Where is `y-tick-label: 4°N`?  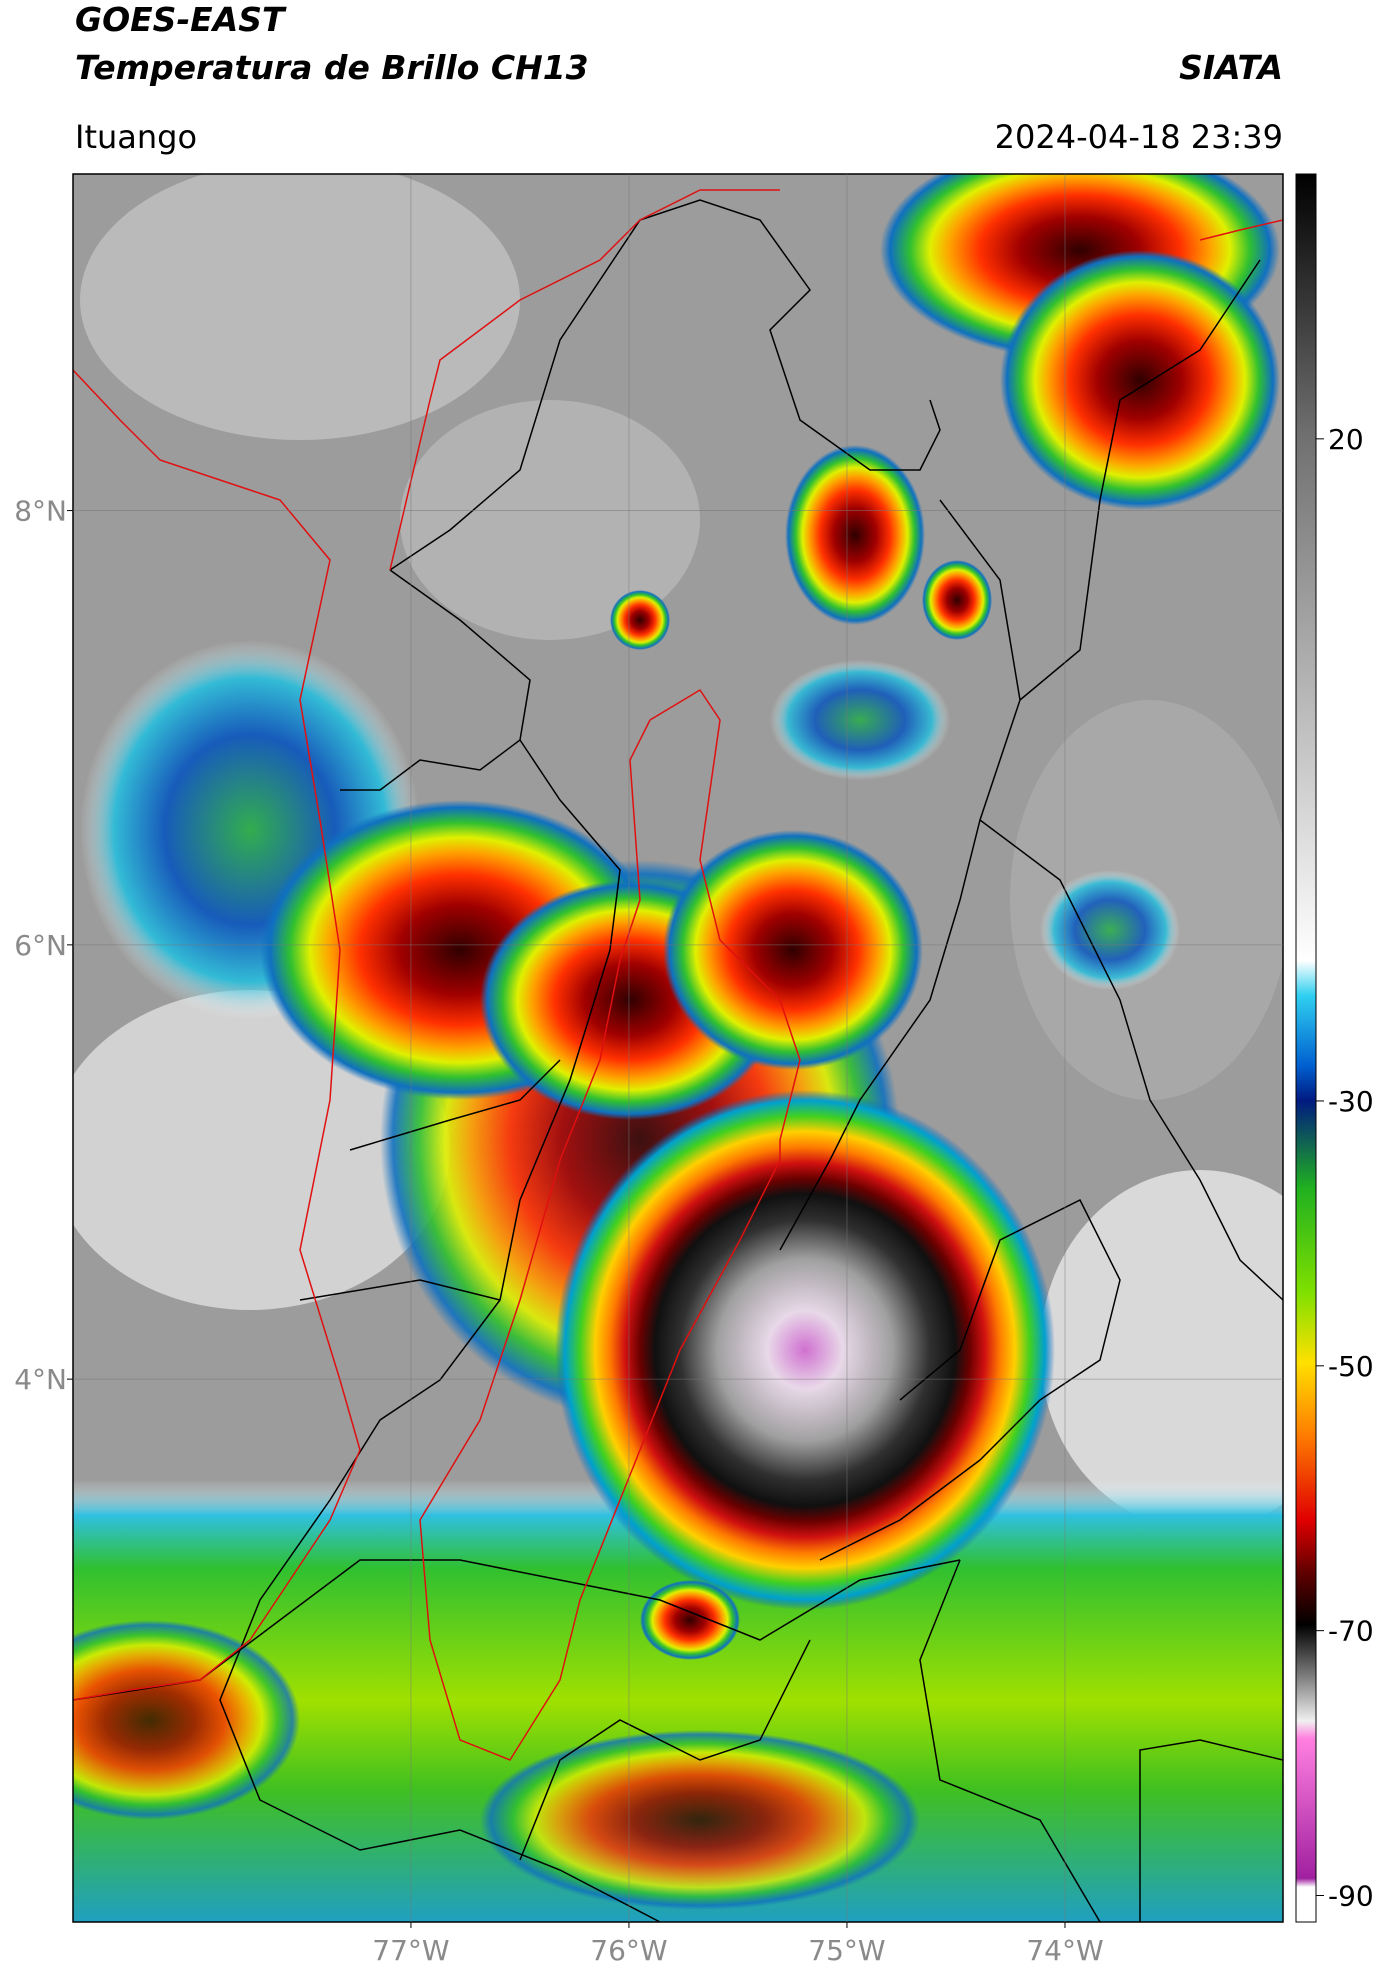
y-tick-label: 4°N is located at coordinates (40, 1379).